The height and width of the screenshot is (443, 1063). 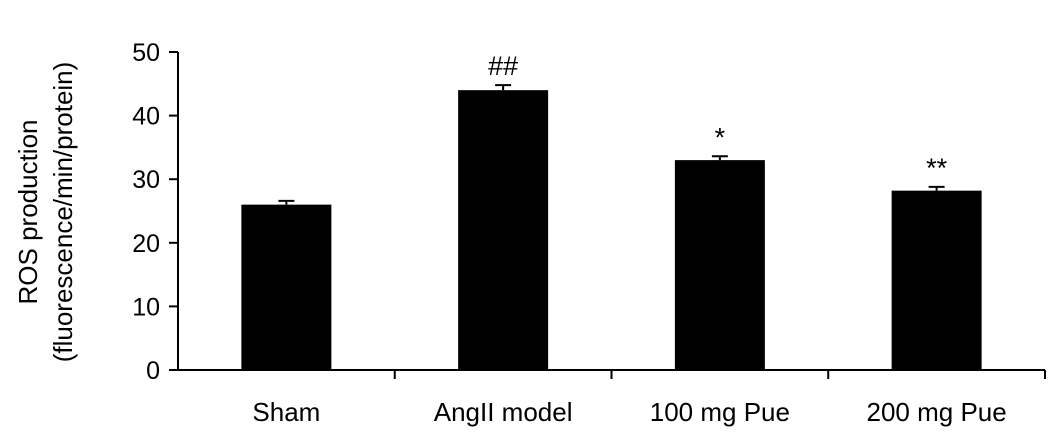 I want to click on y-tick-label: 40, so click(x=146, y=117).